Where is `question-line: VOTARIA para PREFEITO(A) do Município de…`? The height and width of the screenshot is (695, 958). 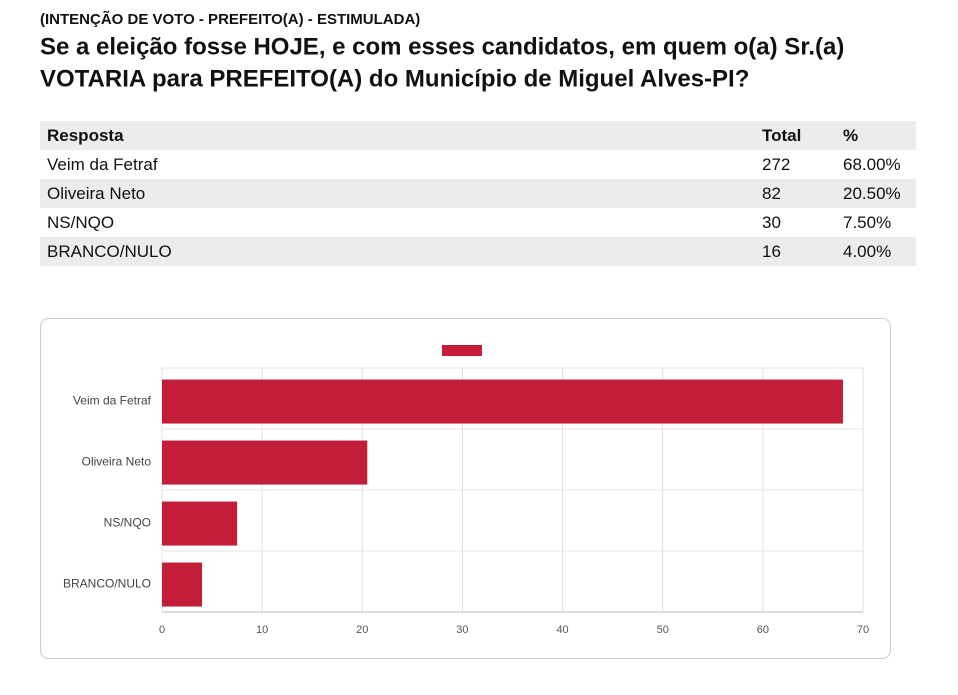 question-line: VOTARIA para PREFEITO(A) do Município de… is located at coordinates (394, 78).